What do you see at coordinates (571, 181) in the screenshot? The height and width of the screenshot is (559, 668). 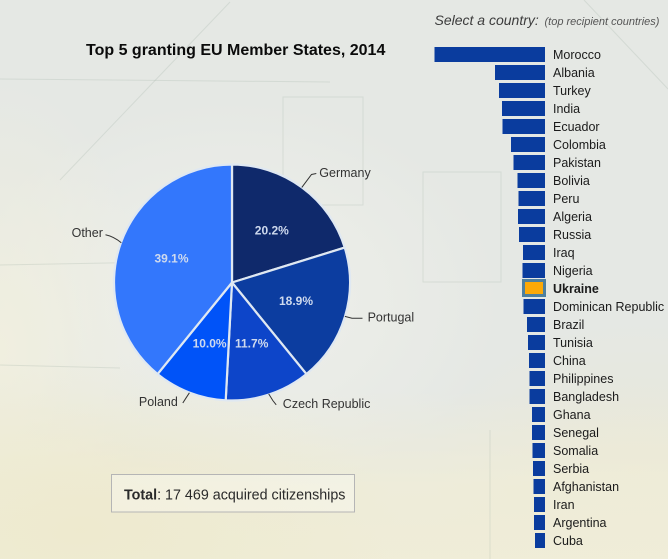 I see `svg-text: Bolivia` at bounding box center [571, 181].